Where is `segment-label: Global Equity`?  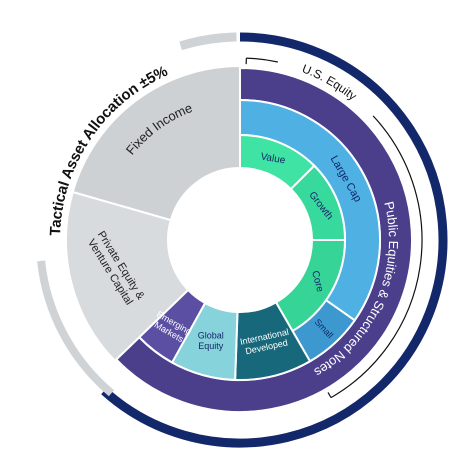
segment-label: Global Equity is located at coordinates (211, 341).